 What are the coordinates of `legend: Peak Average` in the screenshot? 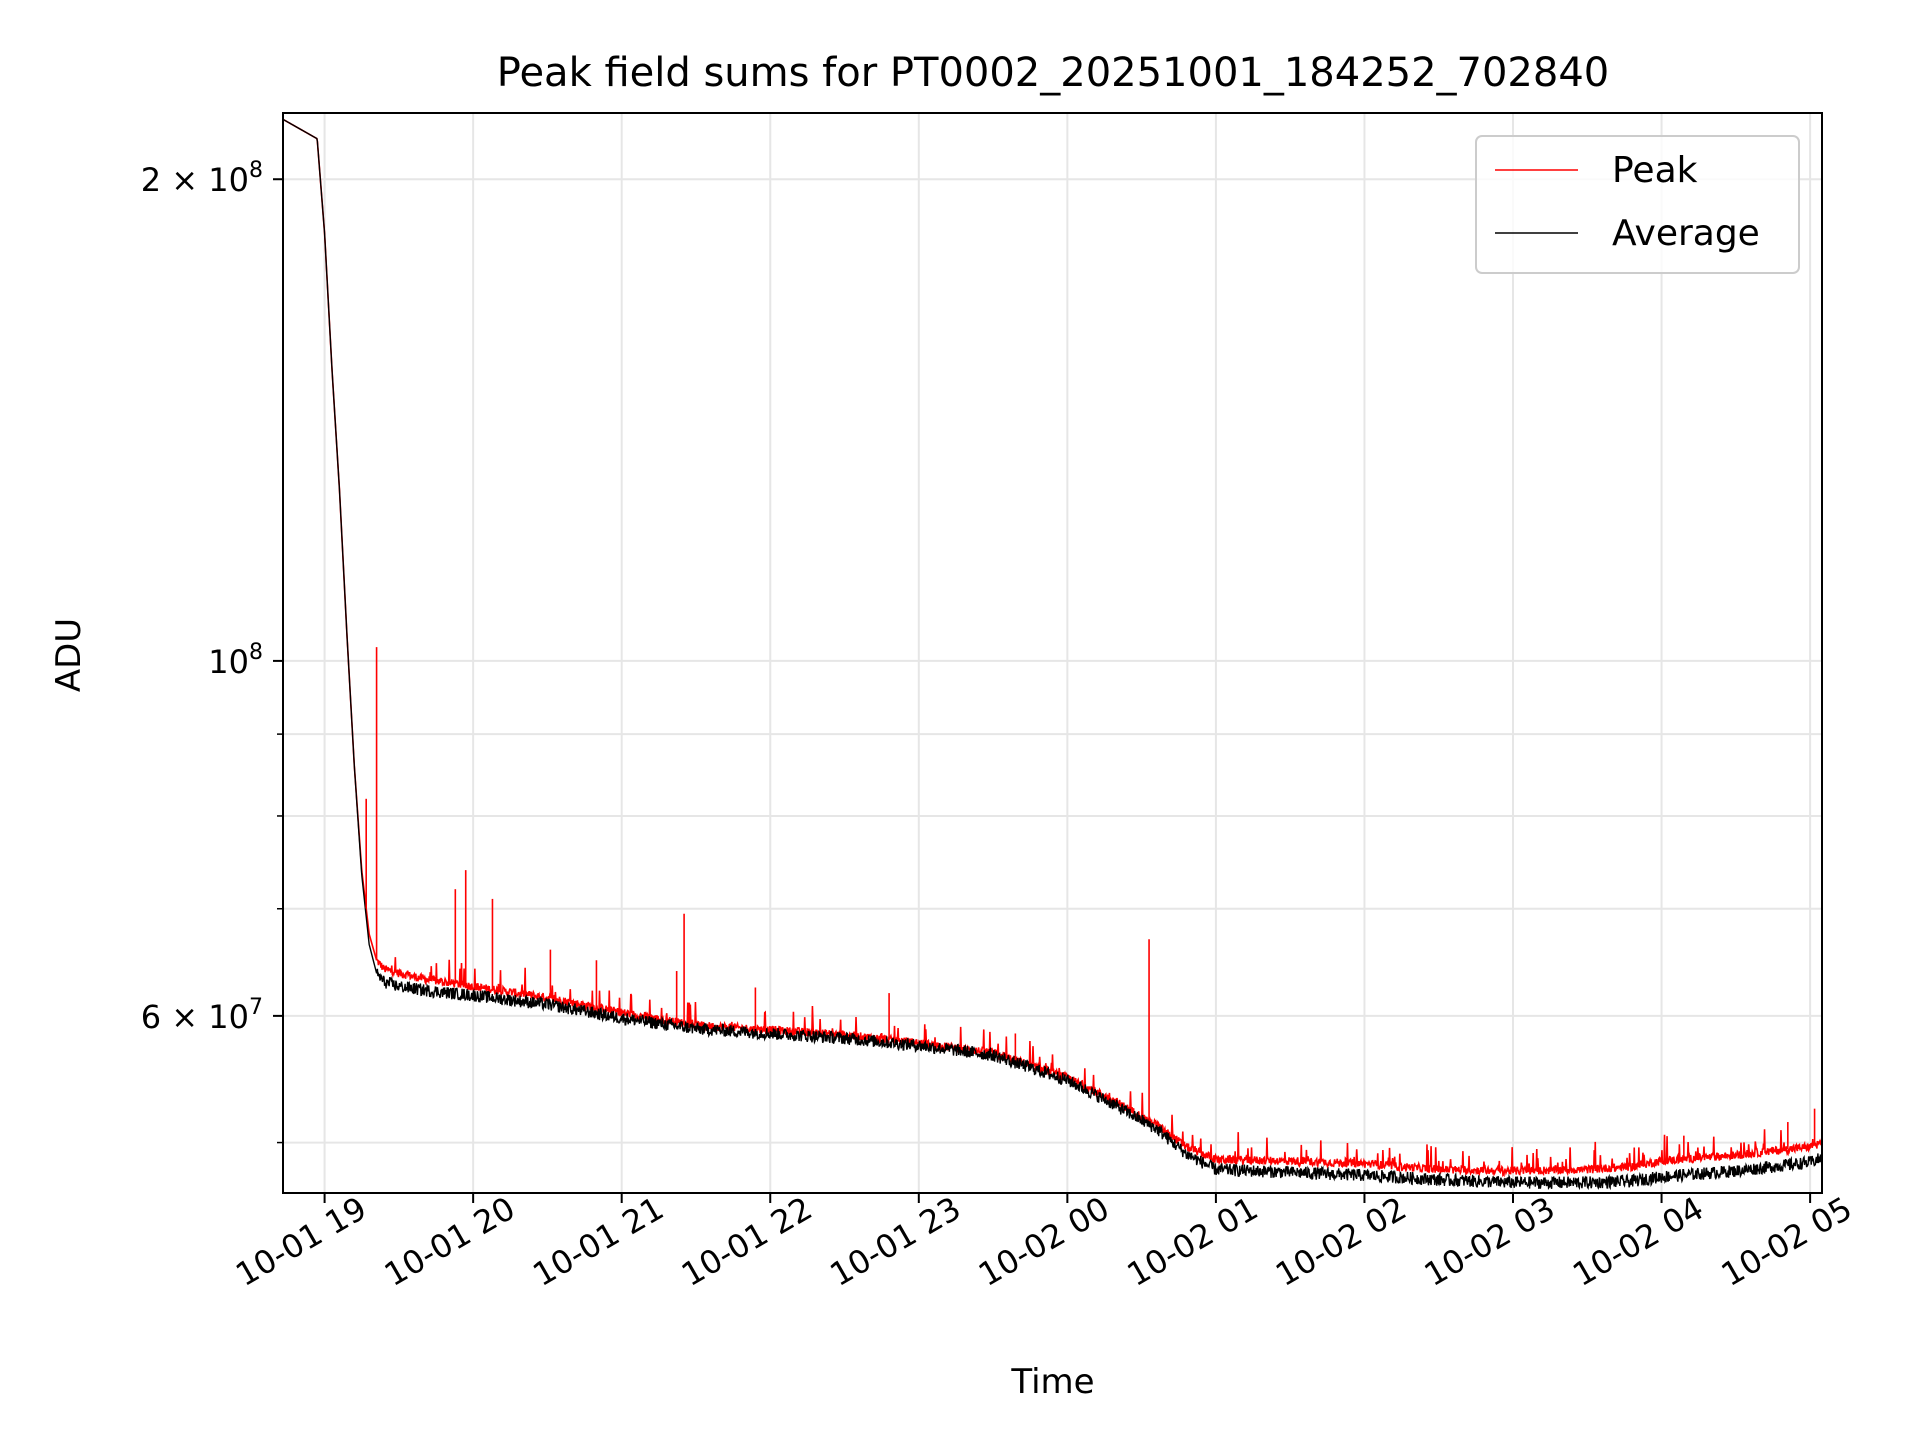 It's located at (1637, 204).